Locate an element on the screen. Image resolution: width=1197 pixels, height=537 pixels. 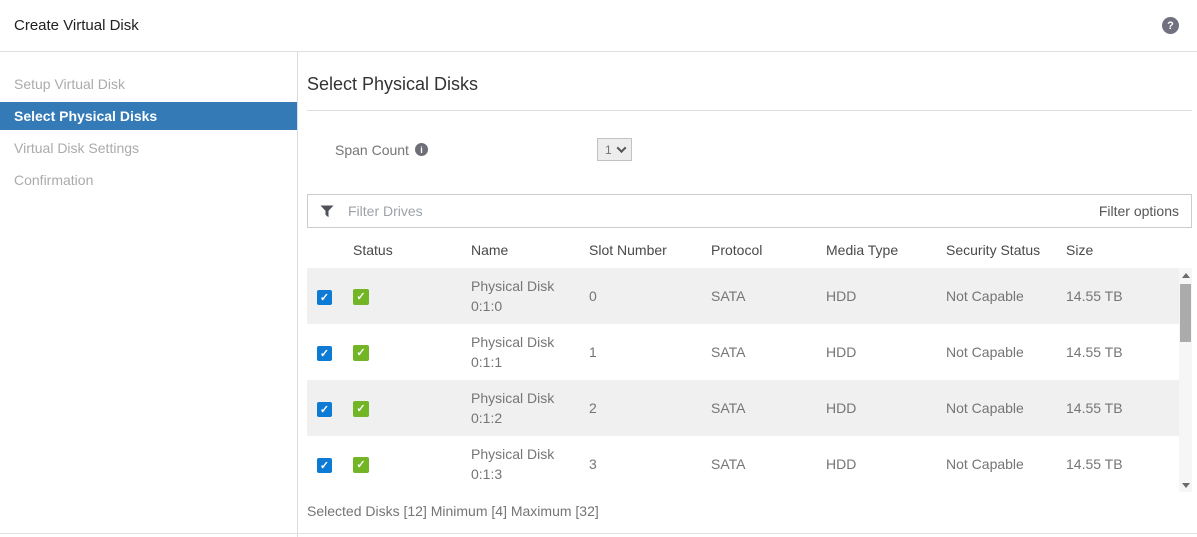
column-header-slot-number: Slot Number is located at coordinates (628, 250).